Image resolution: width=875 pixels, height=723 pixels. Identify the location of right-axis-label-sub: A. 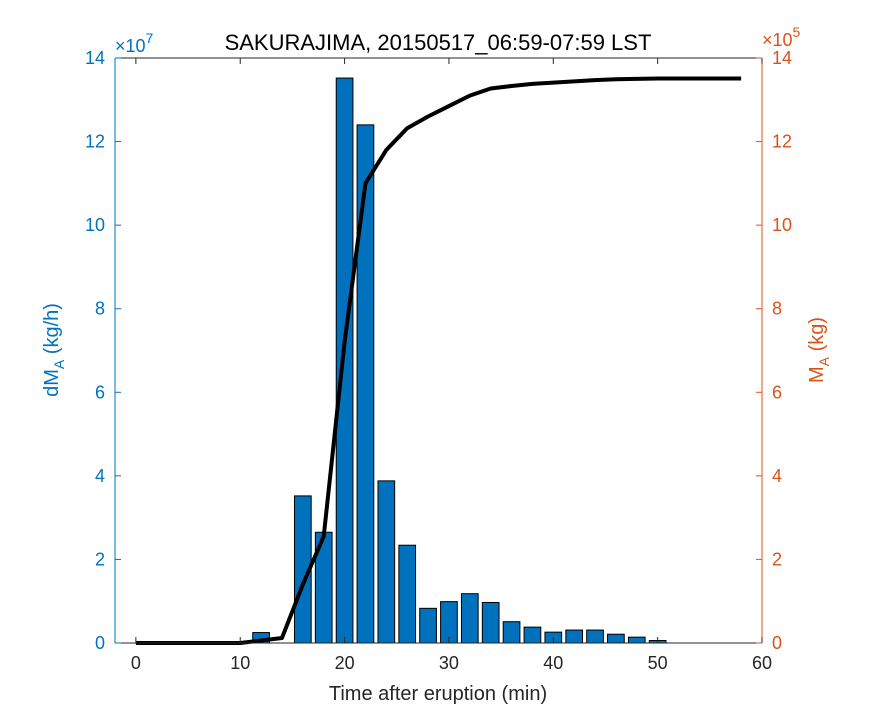
(824, 361).